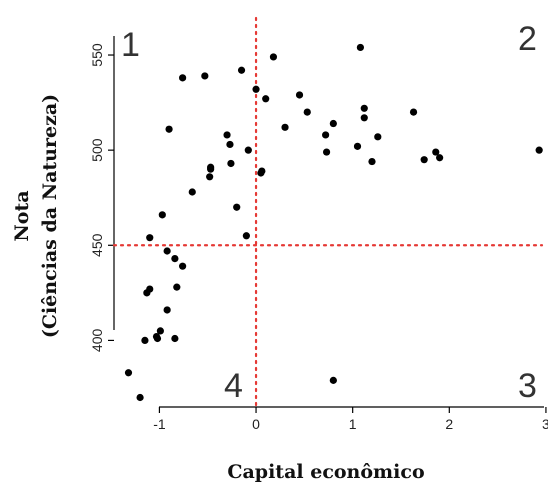 The width and height of the screenshot is (548, 486). Describe the element at coordinates (22, 215) in the screenshot. I see `y-axis-title-line-1: Nota` at that location.